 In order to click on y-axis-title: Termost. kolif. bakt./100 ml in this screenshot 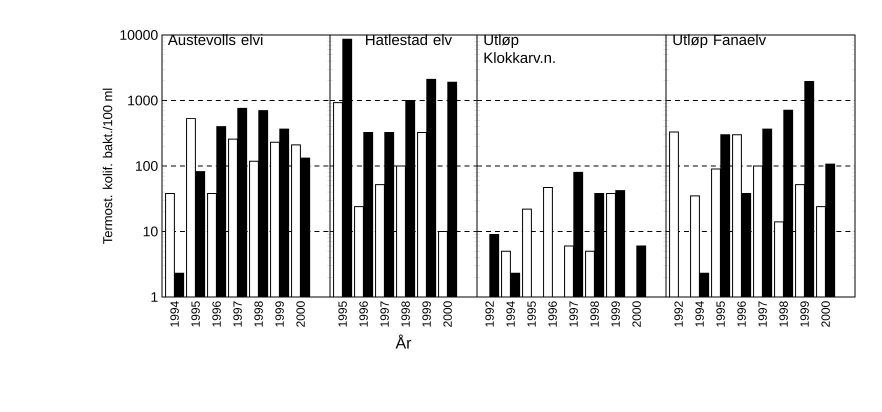, I will do `click(107, 166)`.